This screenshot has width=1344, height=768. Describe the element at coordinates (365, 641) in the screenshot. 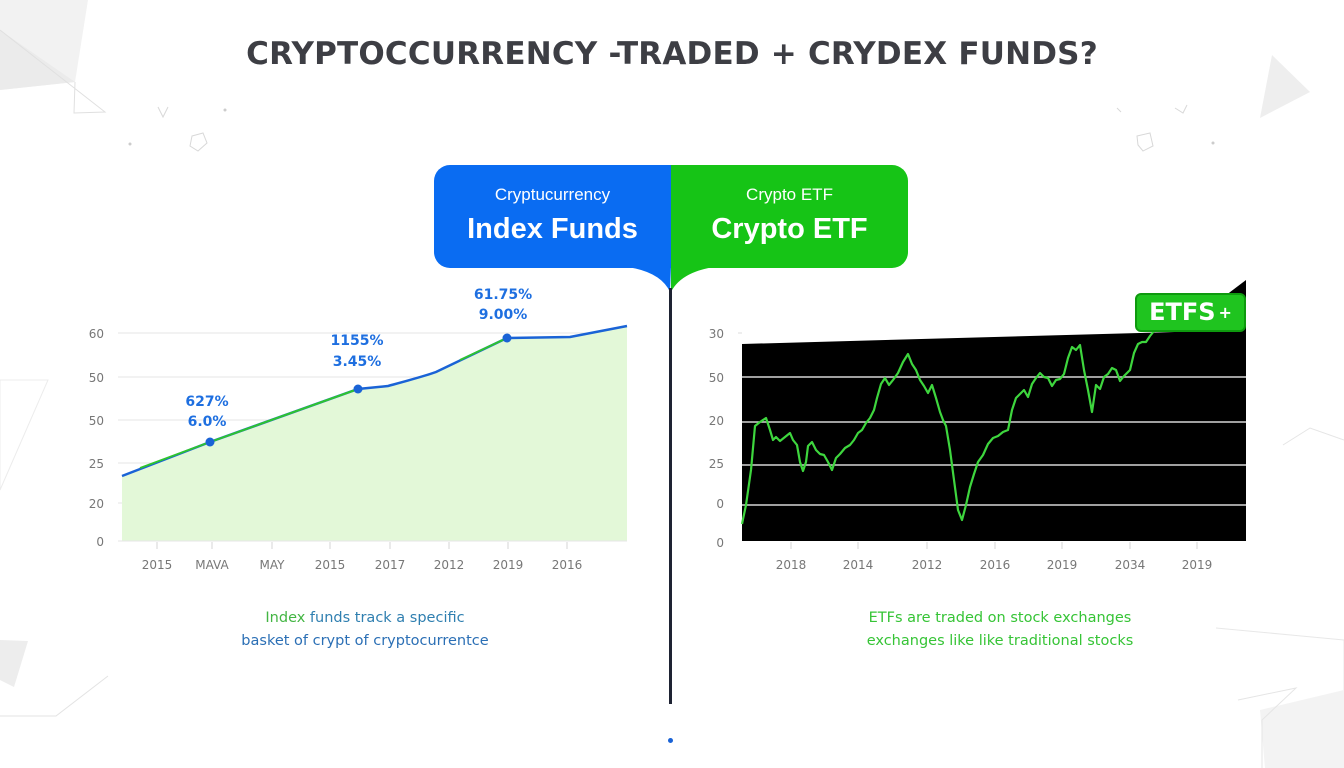

I see `index-funds-caption-line2: basket of crypt of cryptocurrentce` at that location.